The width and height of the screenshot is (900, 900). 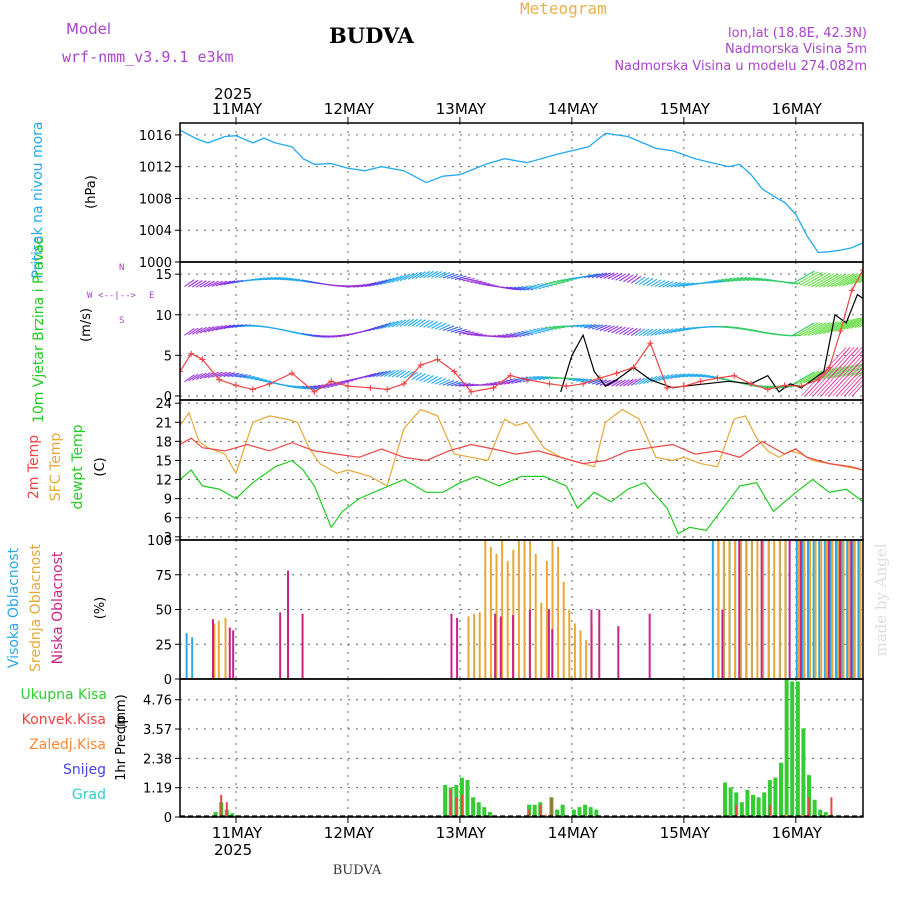 I want to click on wind-compass: W <--|--> E N S, so click(x=120, y=294).